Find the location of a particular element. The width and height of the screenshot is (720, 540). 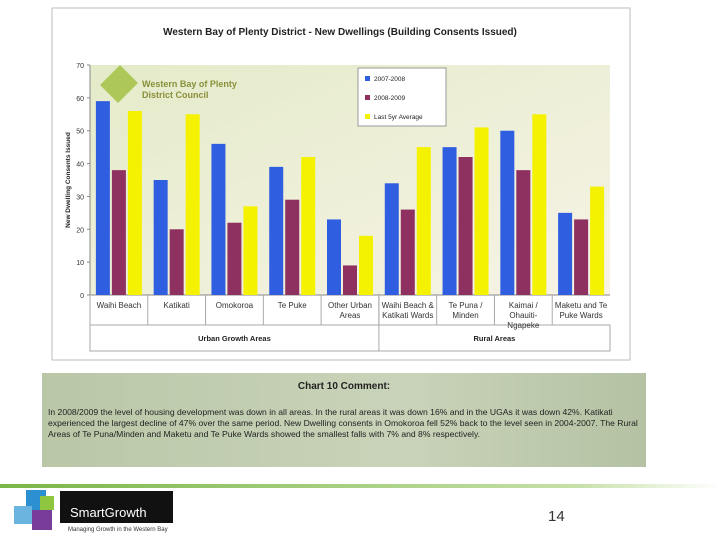

group-label: Rural Areas is located at coordinates (495, 338).